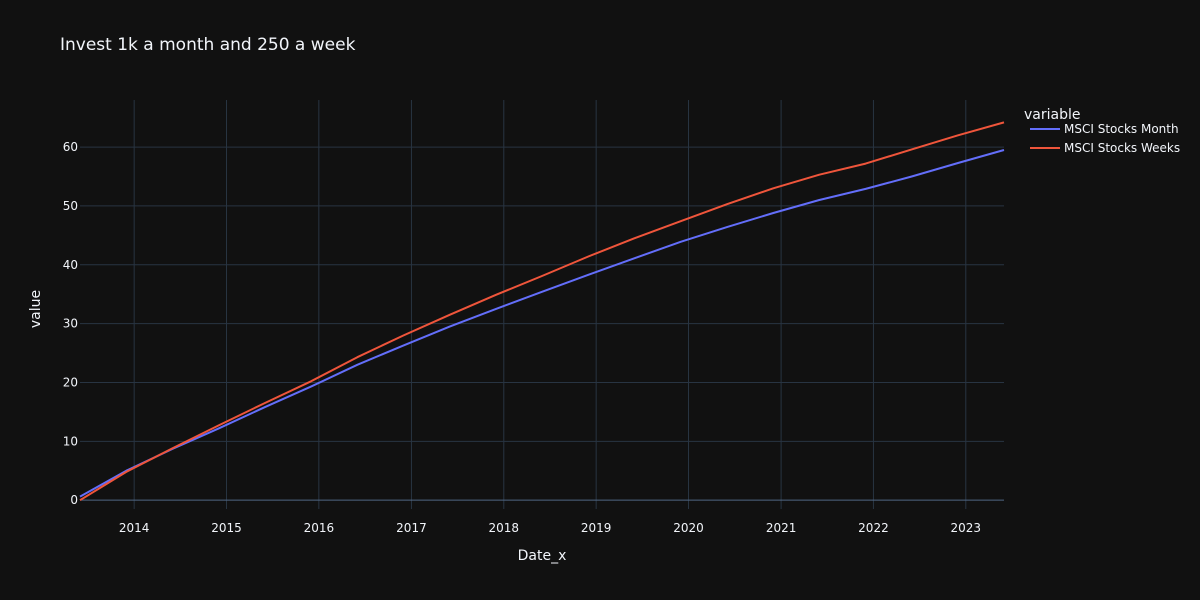 The image size is (1200, 600). Describe the element at coordinates (1121, 129) in the screenshot. I see `legend-item-label: MSCI Stocks Month` at that location.